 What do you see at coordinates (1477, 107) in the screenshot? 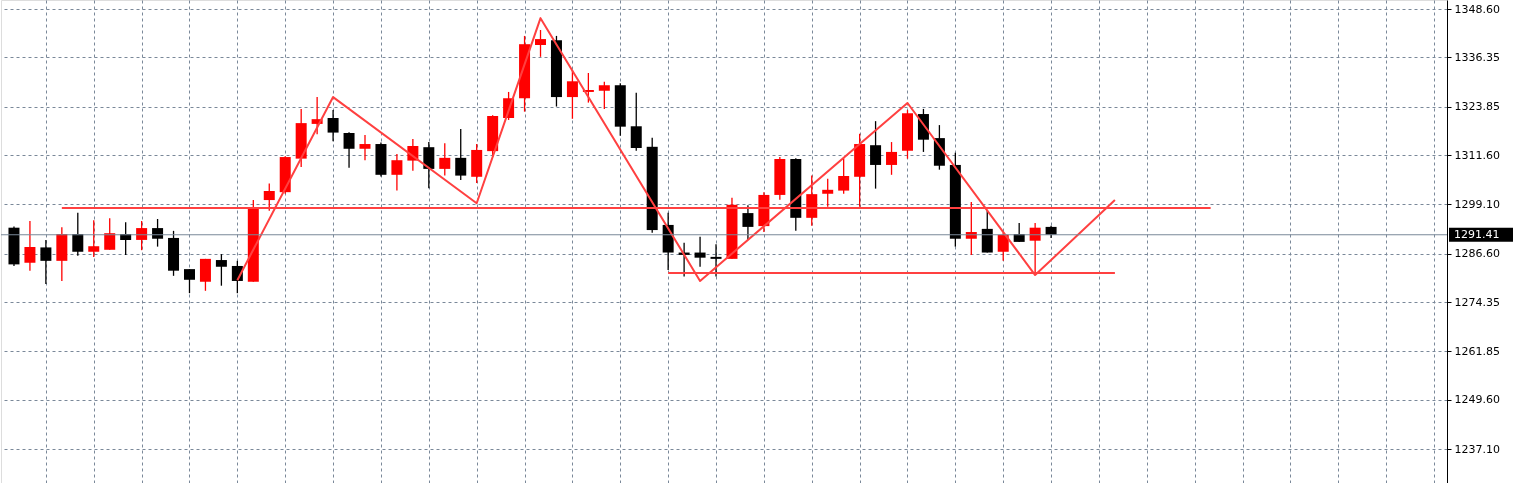
I see `y-tick-label: 1323.85` at bounding box center [1477, 107].